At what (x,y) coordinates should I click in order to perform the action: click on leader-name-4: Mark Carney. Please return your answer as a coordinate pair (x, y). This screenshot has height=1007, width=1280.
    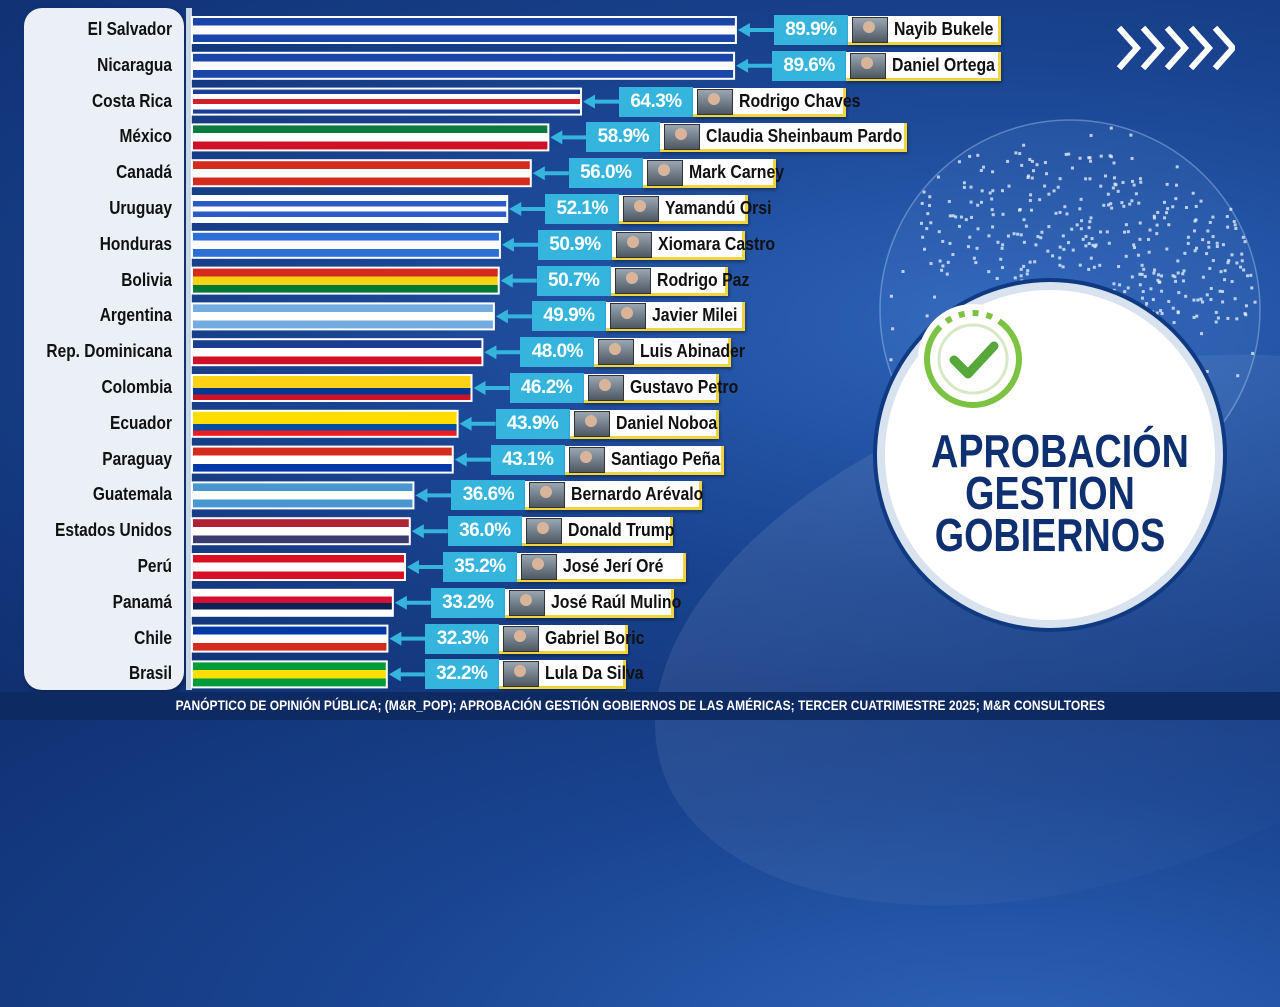
    Looking at the image, I should click on (736, 172).